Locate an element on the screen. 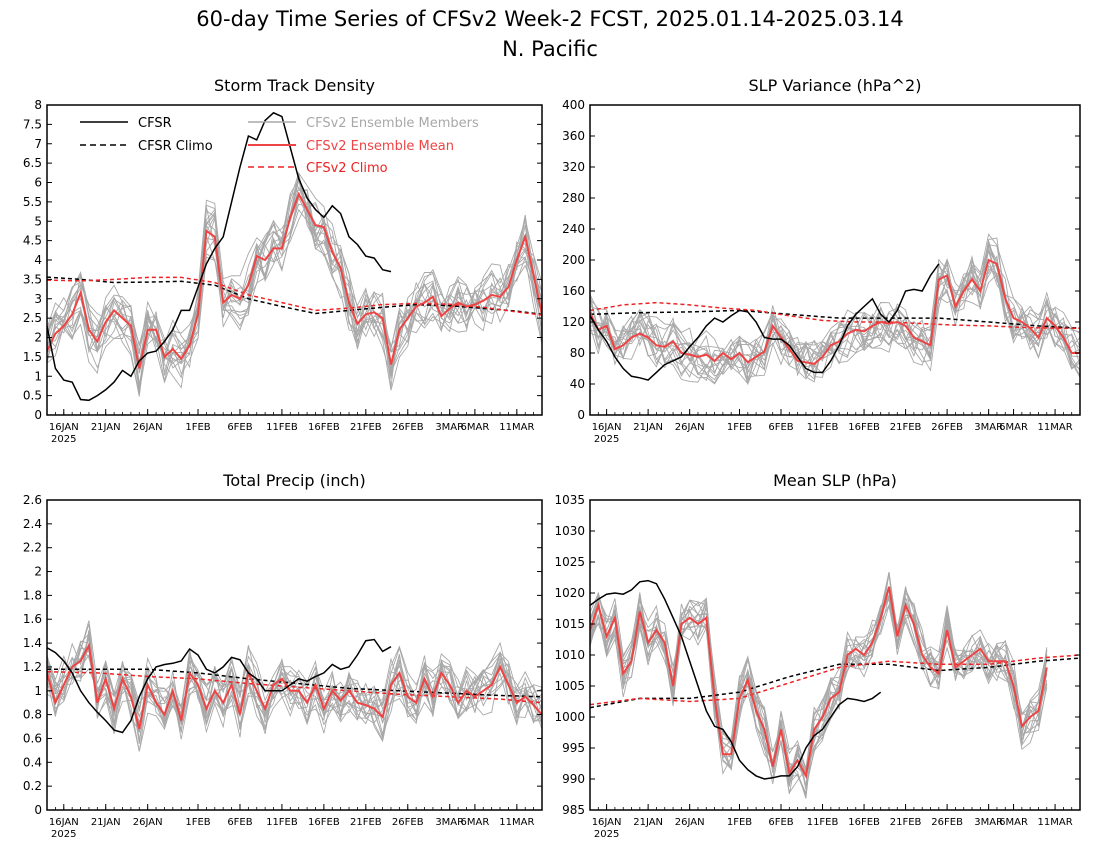 The height and width of the screenshot is (850, 1100). total-precip-ytick-label: 1.8 is located at coordinates (32, 595).